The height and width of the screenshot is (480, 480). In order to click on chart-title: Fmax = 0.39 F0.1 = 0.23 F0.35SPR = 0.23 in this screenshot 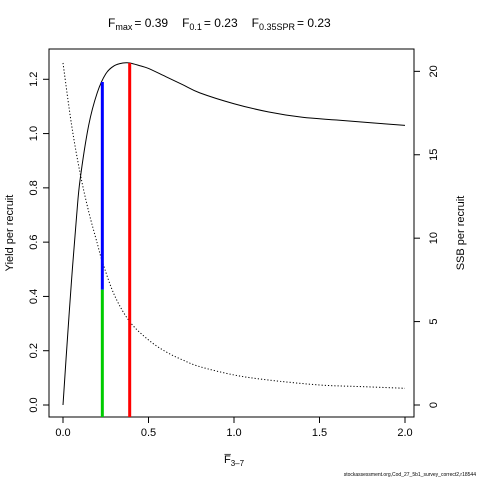, I will do `click(219, 24)`.